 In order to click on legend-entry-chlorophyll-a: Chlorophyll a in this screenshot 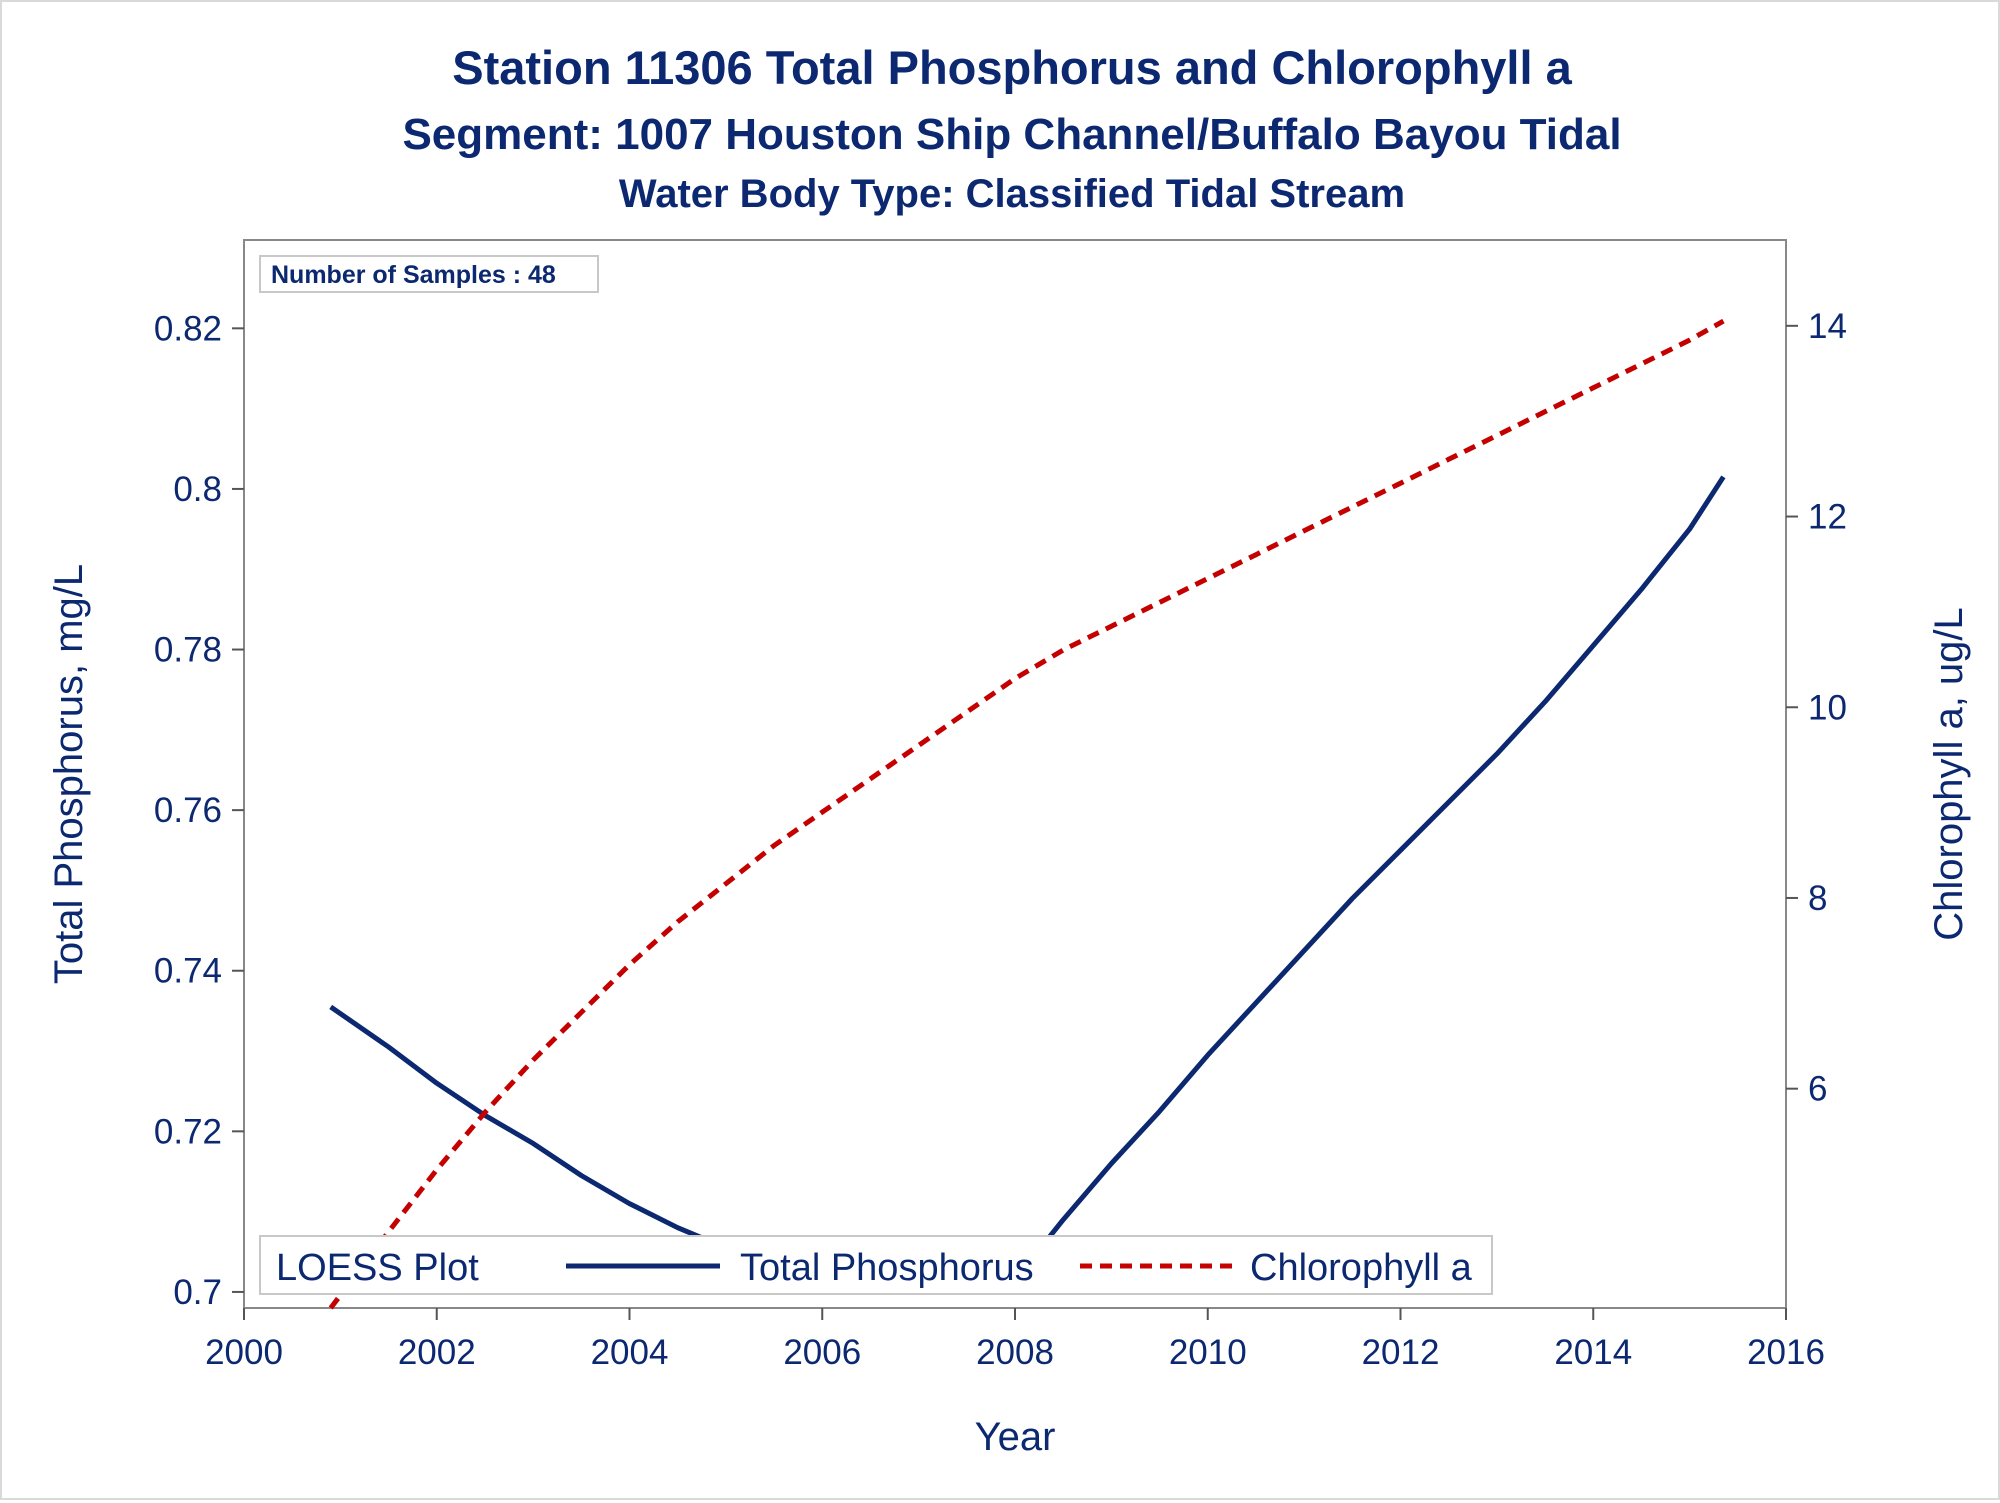, I will do `click(1361, 1268)`.